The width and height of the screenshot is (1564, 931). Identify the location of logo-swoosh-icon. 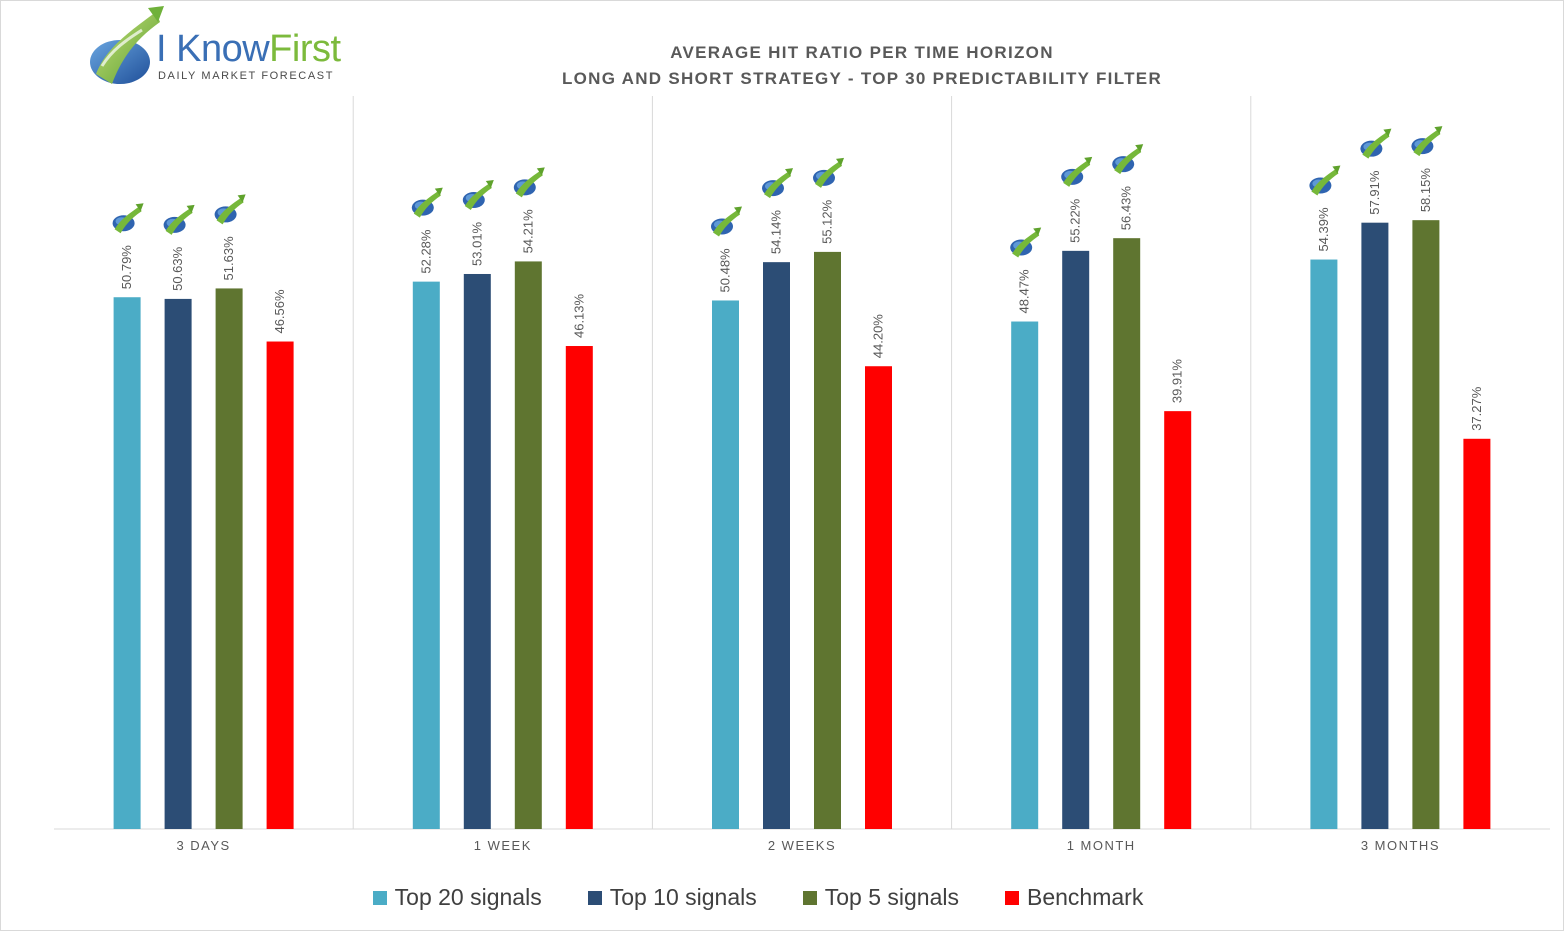
(127, 45).